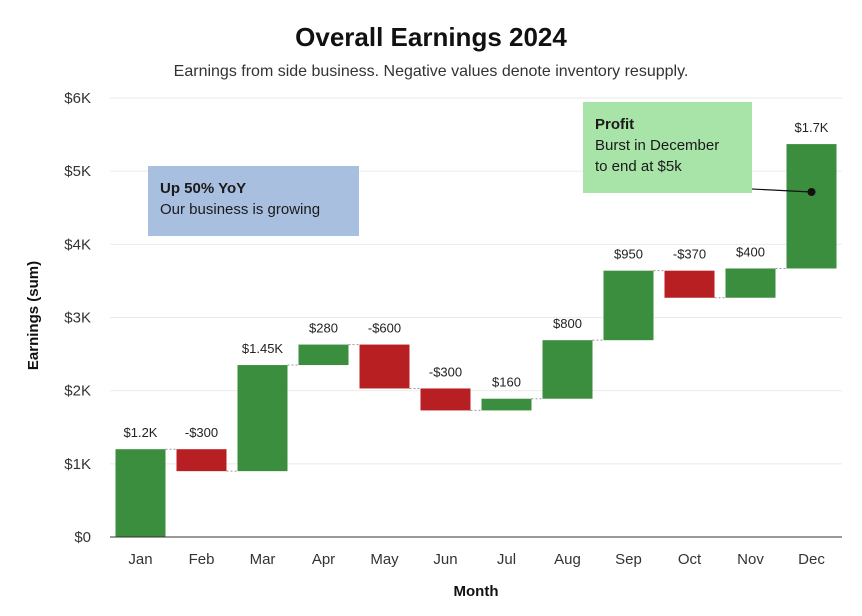  I want to click on y-tick-label: $2K, so click(77, 391).